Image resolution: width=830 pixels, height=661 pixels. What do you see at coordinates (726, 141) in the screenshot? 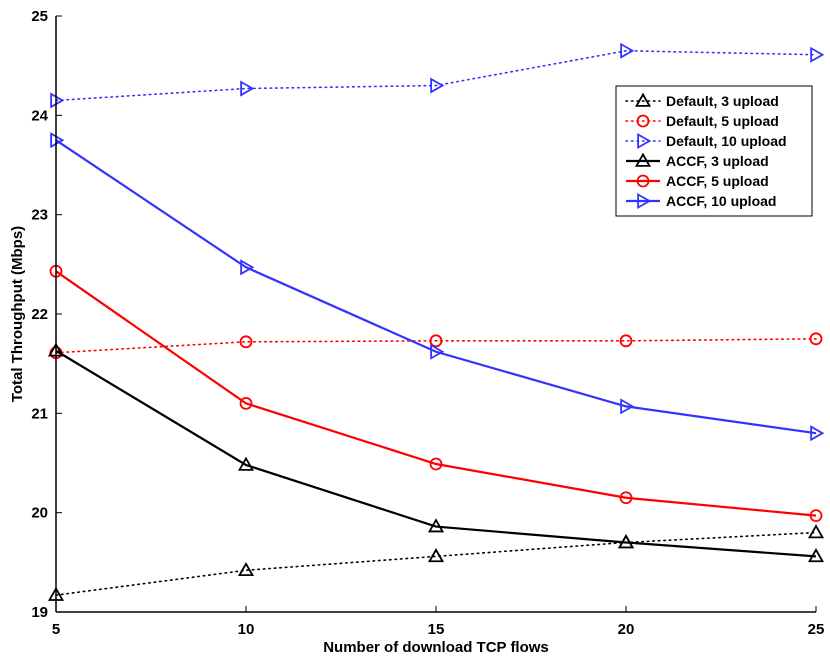
I see `legend-label: Default, 10 upload` at bounding box center [726, 141].